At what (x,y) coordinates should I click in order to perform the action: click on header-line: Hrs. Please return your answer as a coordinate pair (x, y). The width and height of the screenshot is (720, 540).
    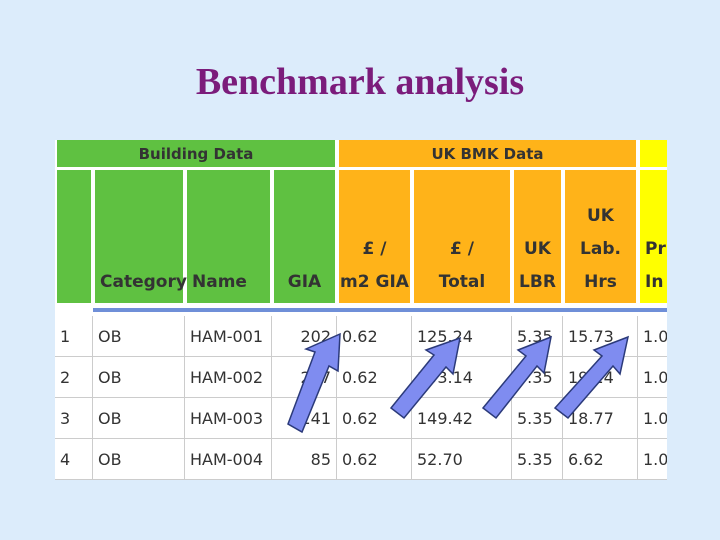
    Looking at the image, I should click on (600, 282).